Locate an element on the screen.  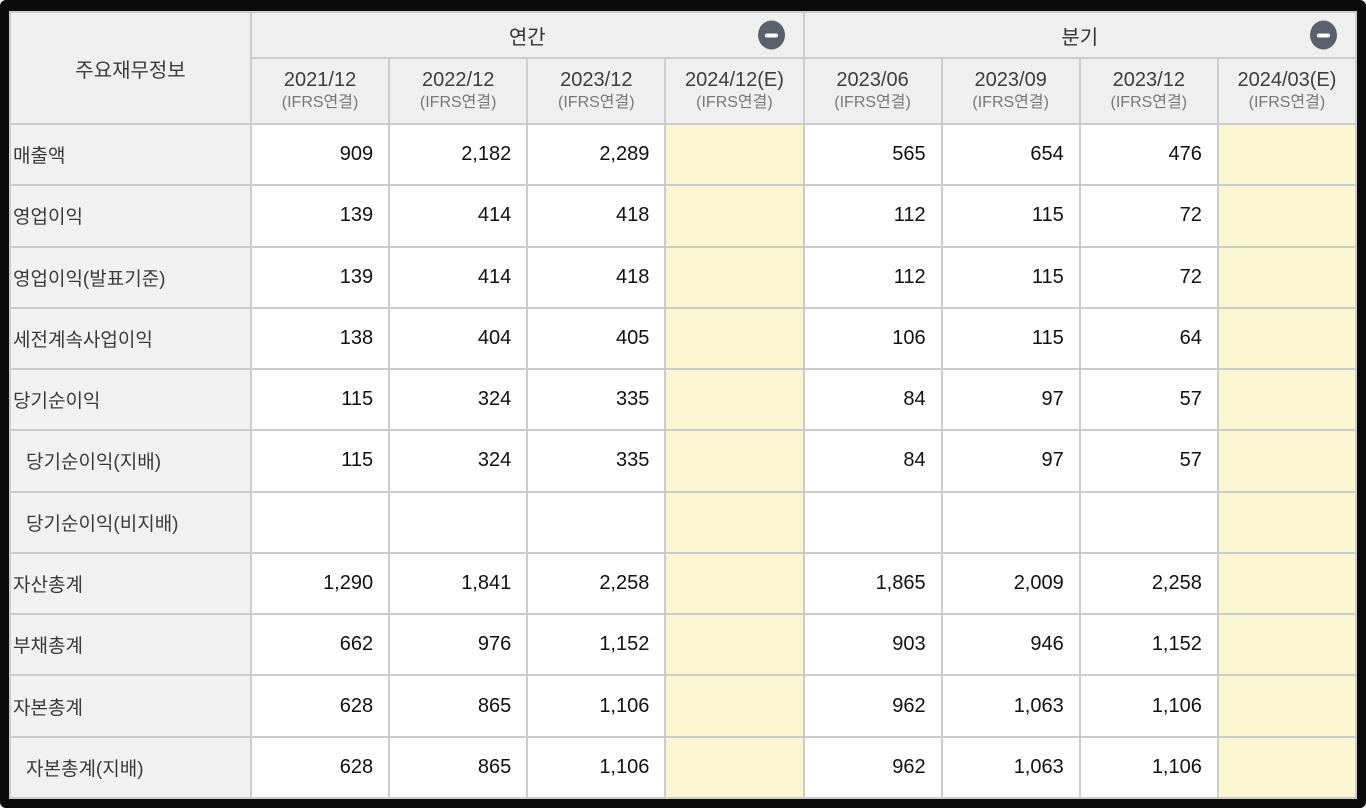
collapse-quarterly-button is located at coordinates (1323, 35).